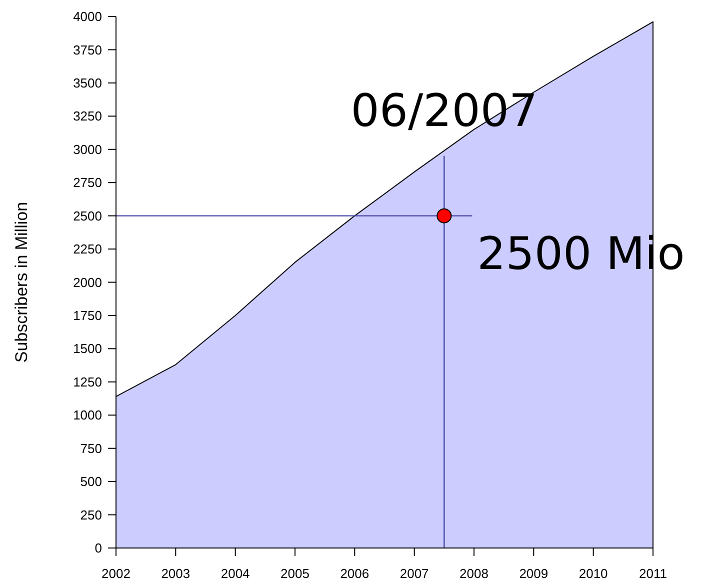 The image size is (701, 587). Describe the element at coordinates (175, 573) in the screenshot. I see `x-tick-label: 2003` at that location.